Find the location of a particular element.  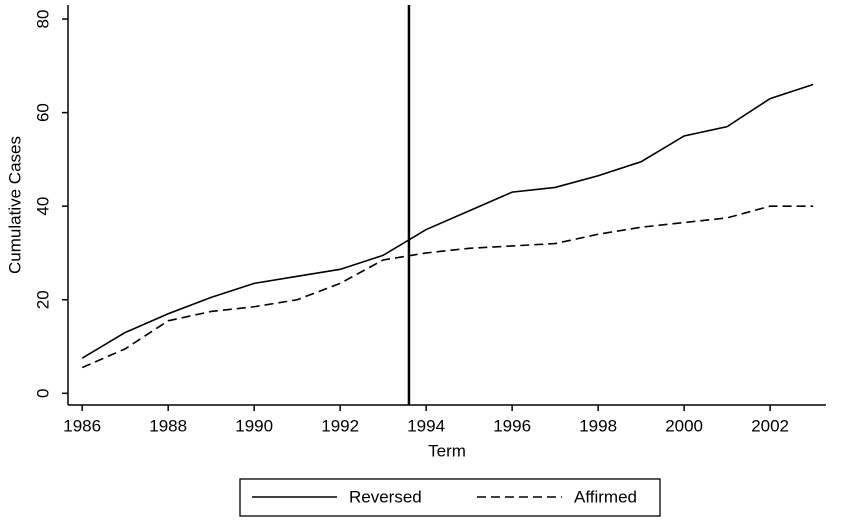

y-tick-label: 40 is located at coordinates (42, 206).